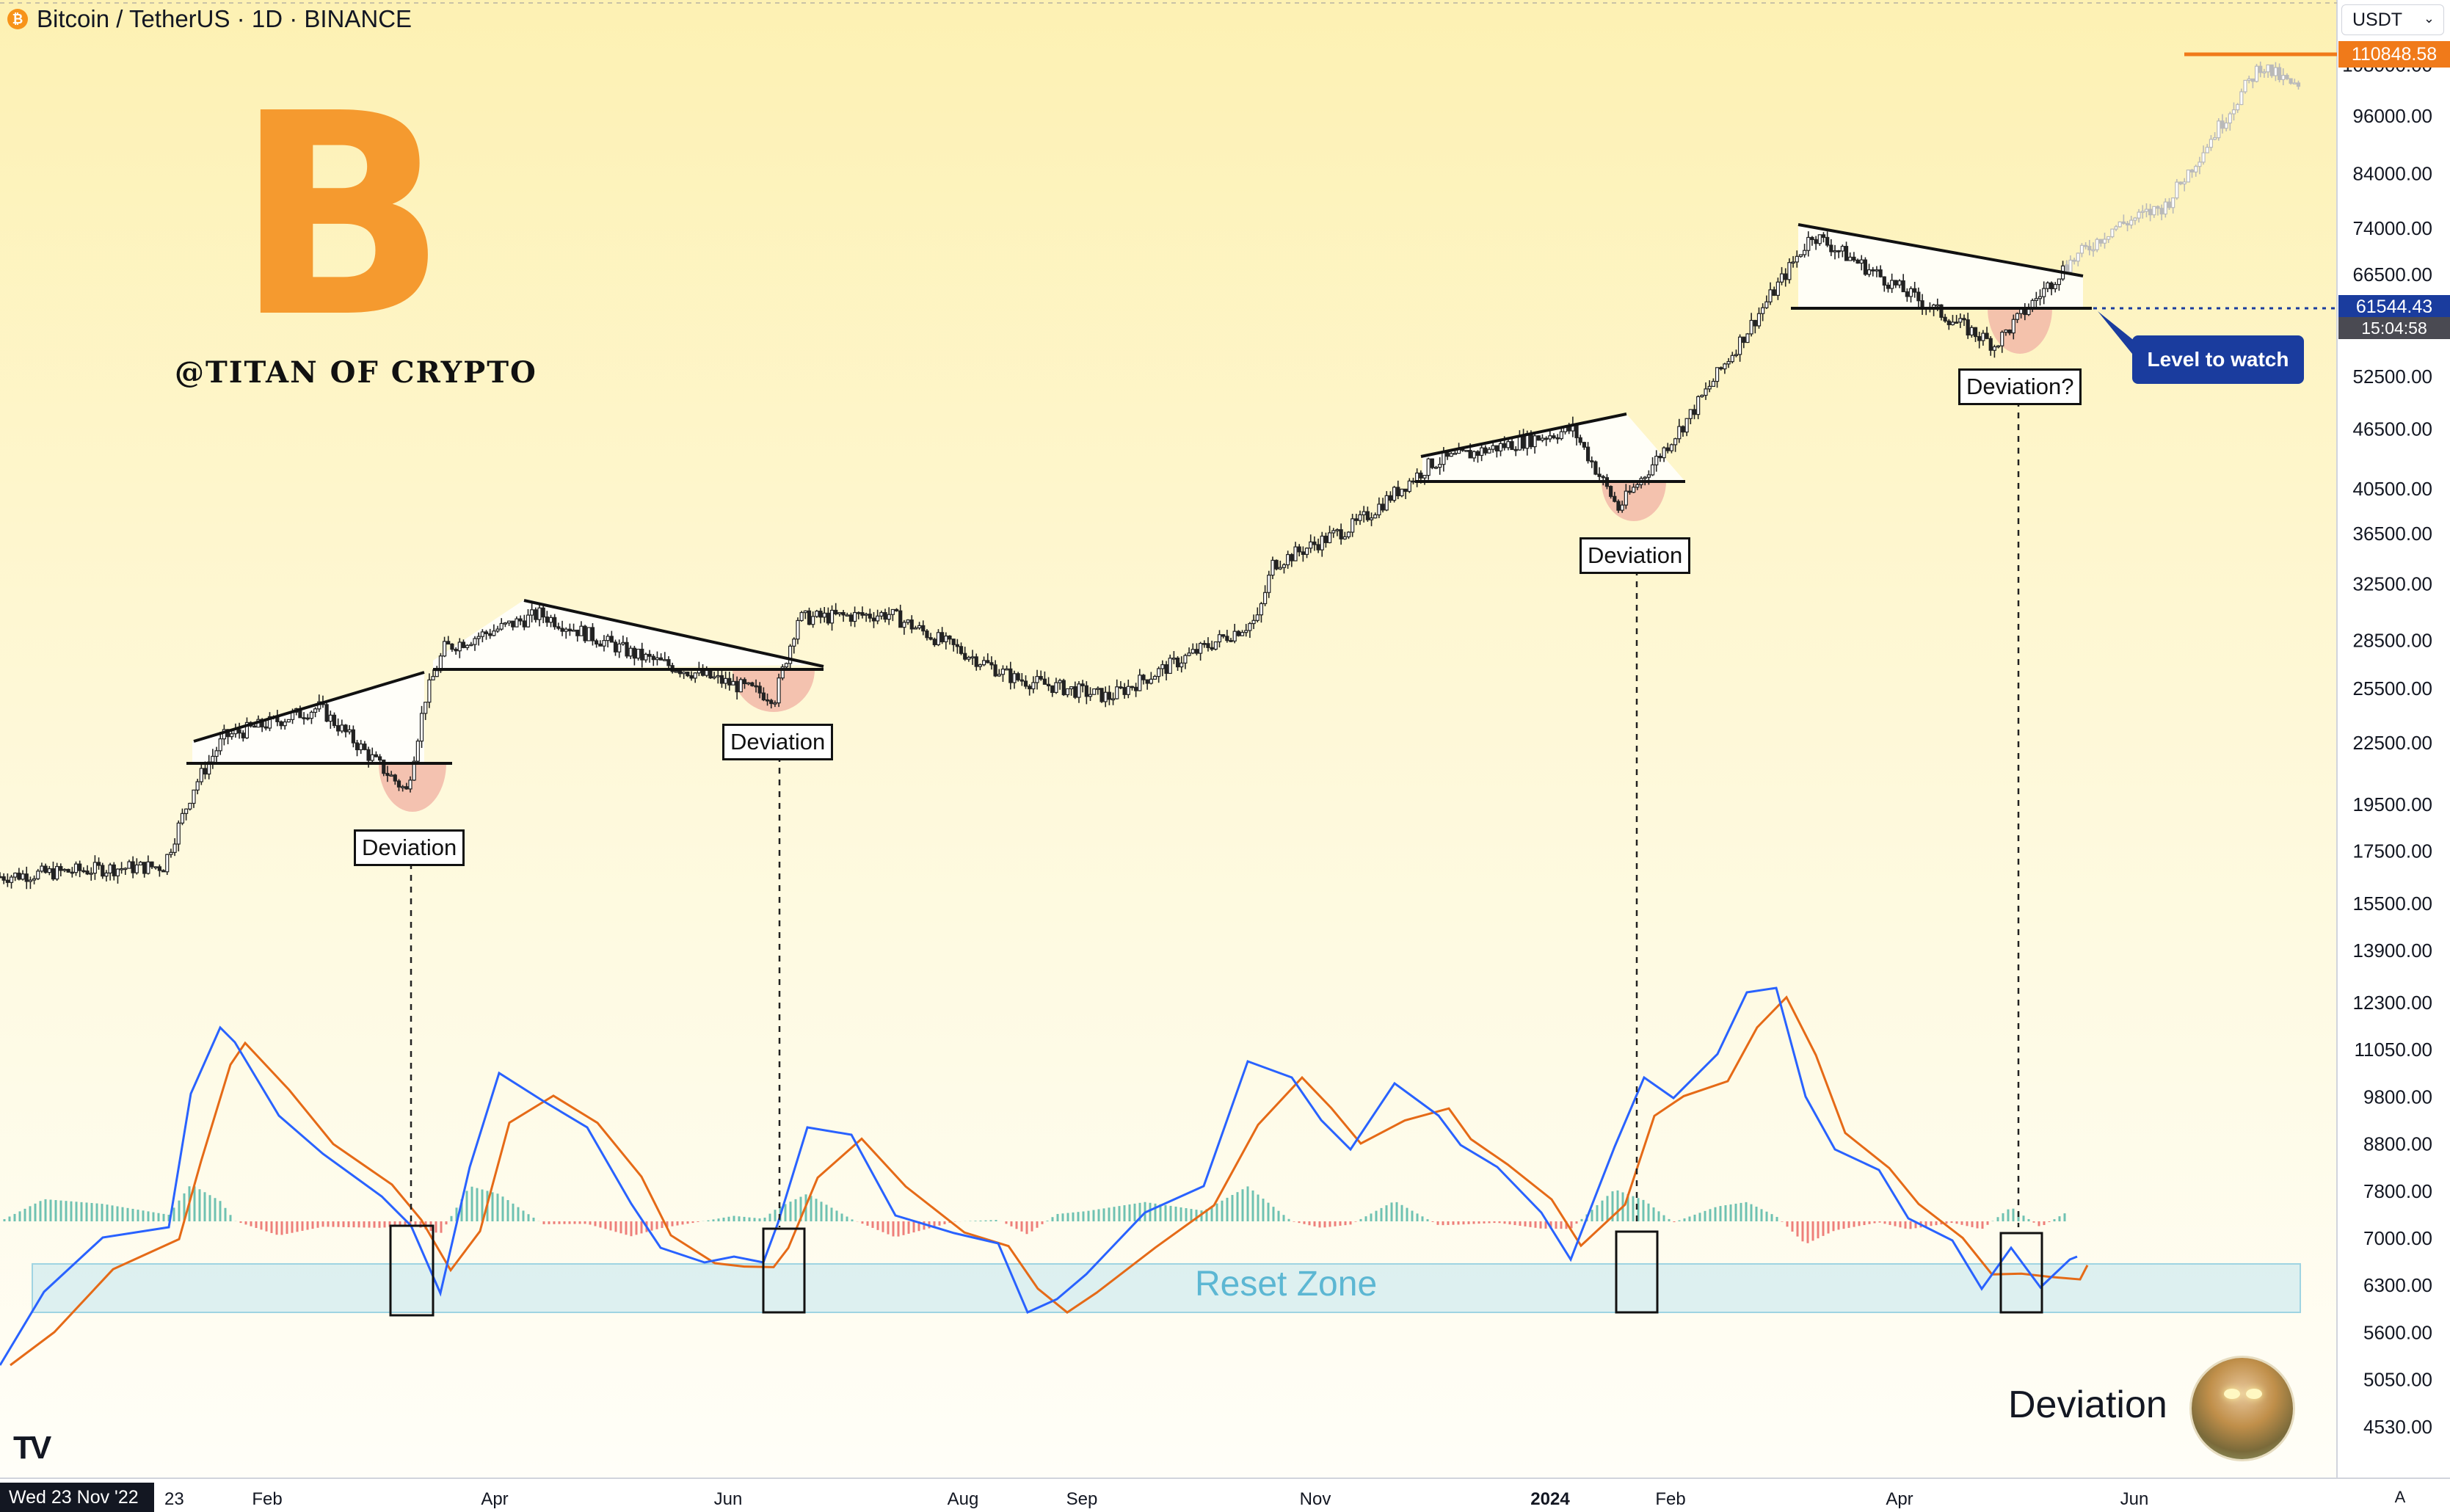 This screenshot has height=1512, width=2450. Describe the element at coordinates (2392, 743) in the screenshot. I see `price-tick-label: 22500.00` at that location.